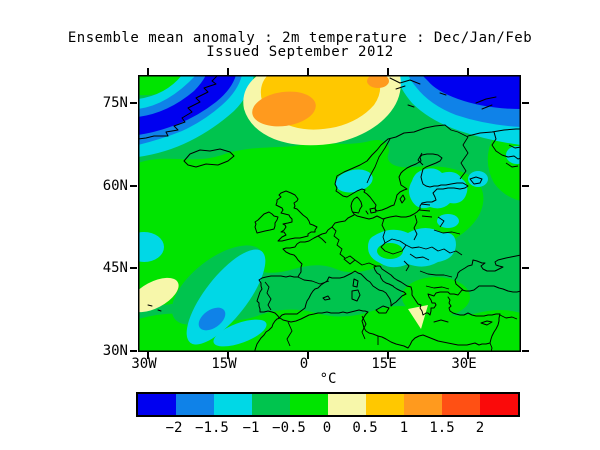 The image size is (600, 450). What do you see at coordinates (365, 428) in the screenshot?
I see `colorbar-tick-label: 0.5` at bounding box center [365, 428].